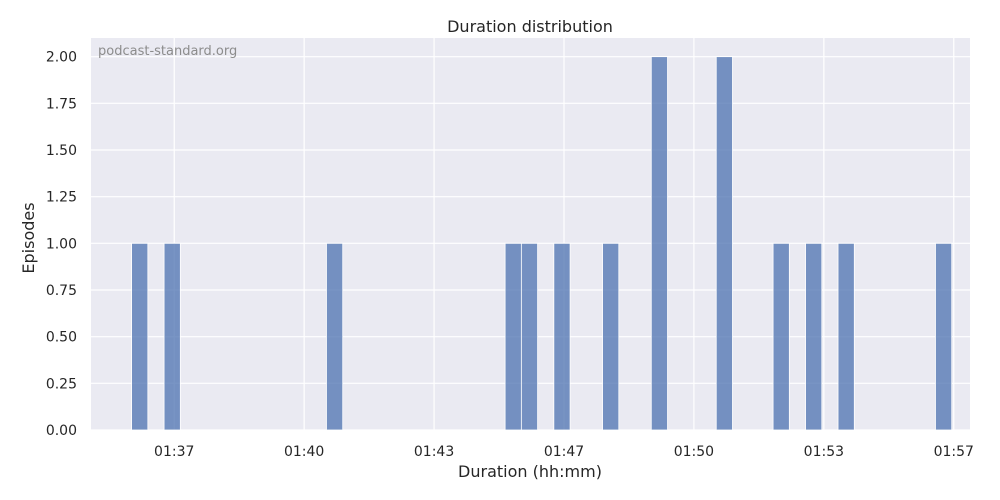  I want to click on y-tick-label: 0.50, so click(61, 338).